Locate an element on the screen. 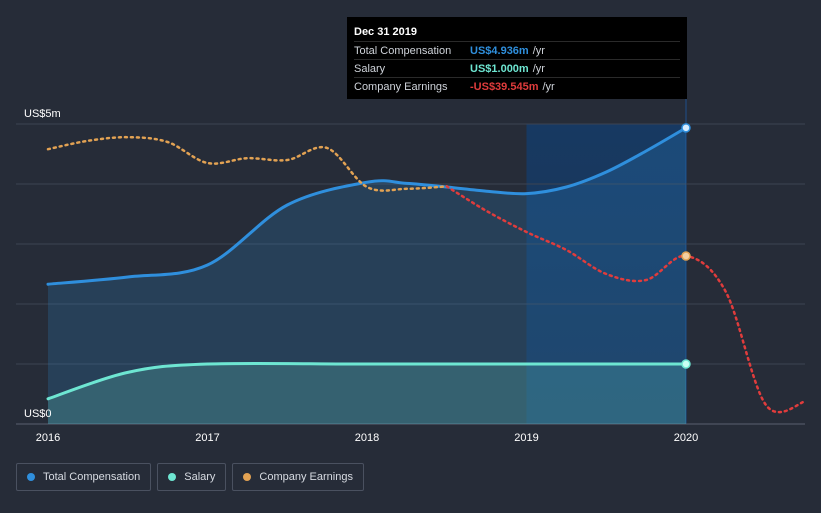 The width and height of the screenshot is (821, 513). tooltip-label: Company Earnings is located at coordinates (401, 86).